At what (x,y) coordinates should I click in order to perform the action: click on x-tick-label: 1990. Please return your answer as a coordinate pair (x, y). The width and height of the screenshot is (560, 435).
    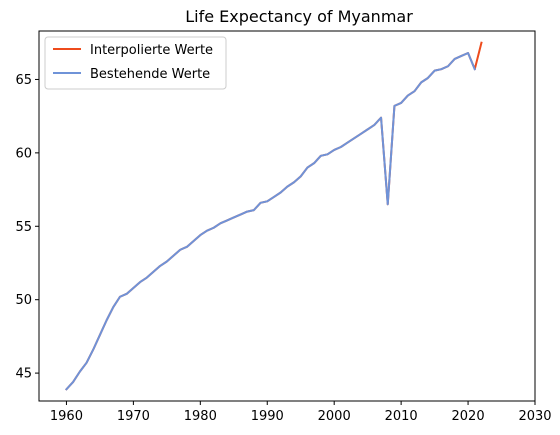
    Looking at the image, I should click on (267, 416).